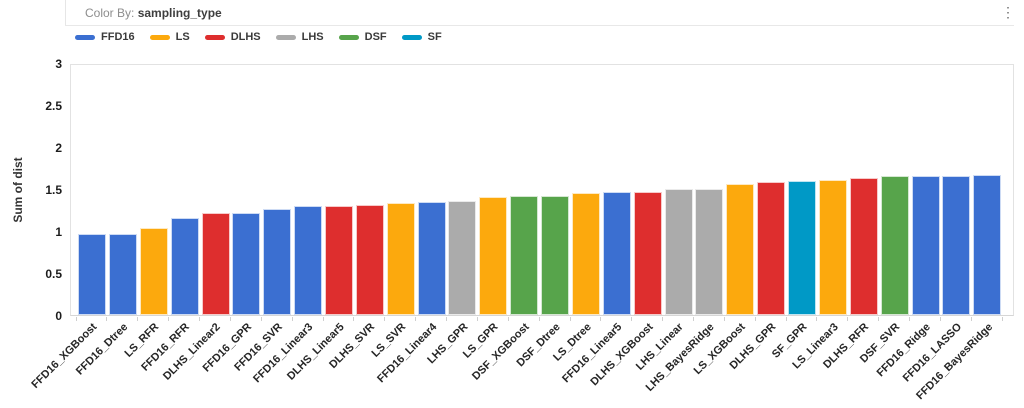 The width and height of the screenshot is (1024, 408). What do you see at coordinates (277, 262) in the screenshot?
I see `bar-ffd16_svr` at bounding box center [277, 262].